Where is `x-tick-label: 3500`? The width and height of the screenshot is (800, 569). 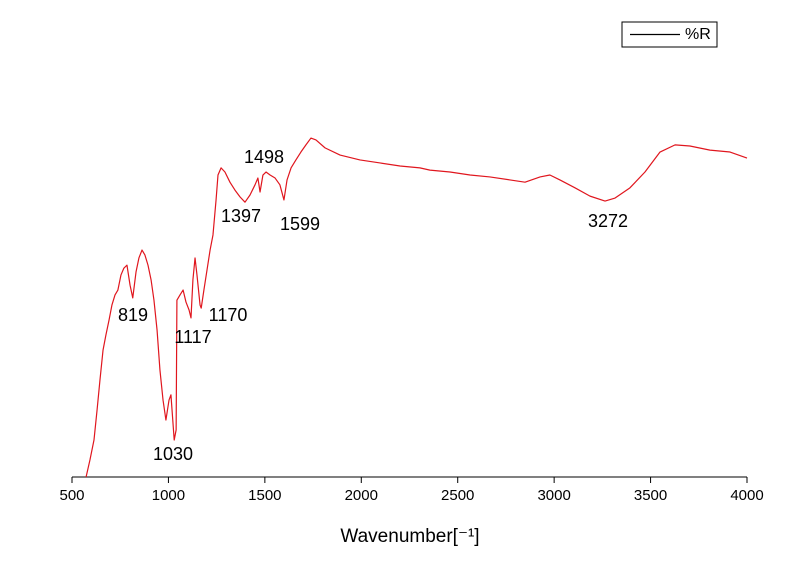
x-tick-label: 3500 is located at coordinates (650, 495).